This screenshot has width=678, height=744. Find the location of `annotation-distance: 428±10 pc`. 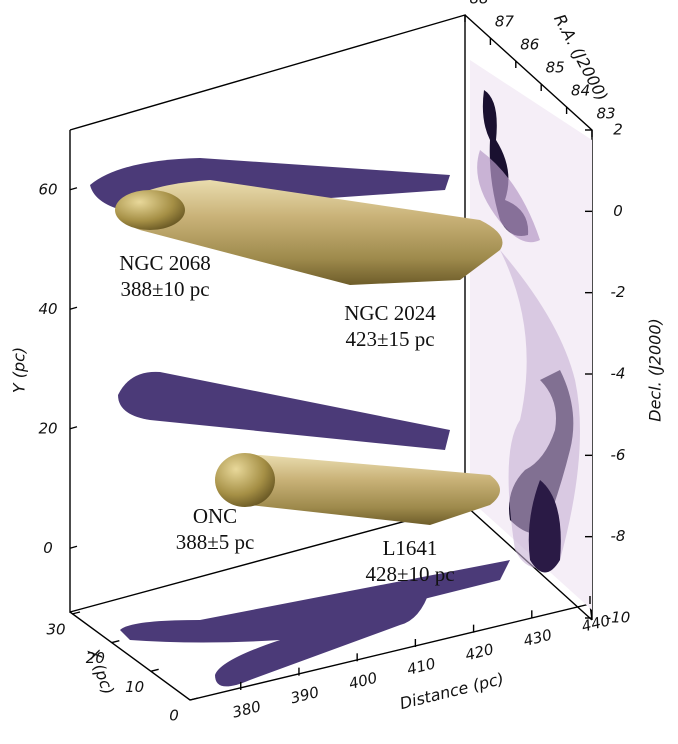

annotation-distance: 428±10 pc is located at coordinates (409, 574).